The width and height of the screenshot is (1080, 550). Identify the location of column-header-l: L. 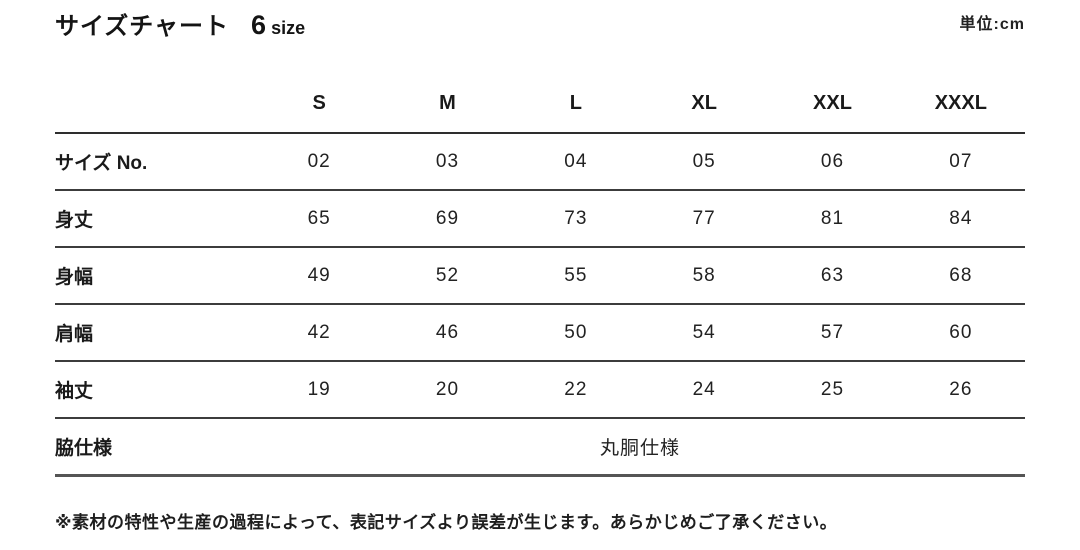
(575, 102).